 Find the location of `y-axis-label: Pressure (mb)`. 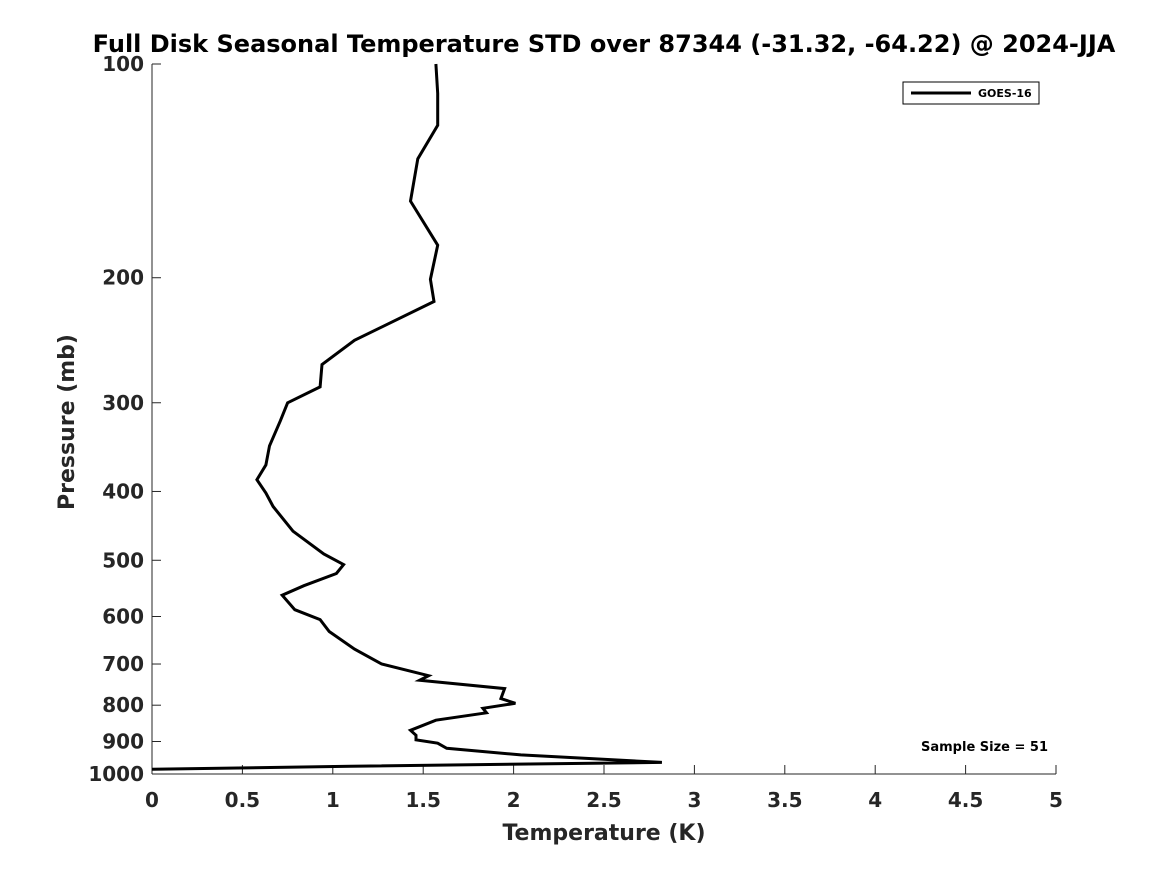

y-axis-label: Pressure (mb) is located at coordinates (67, 422).